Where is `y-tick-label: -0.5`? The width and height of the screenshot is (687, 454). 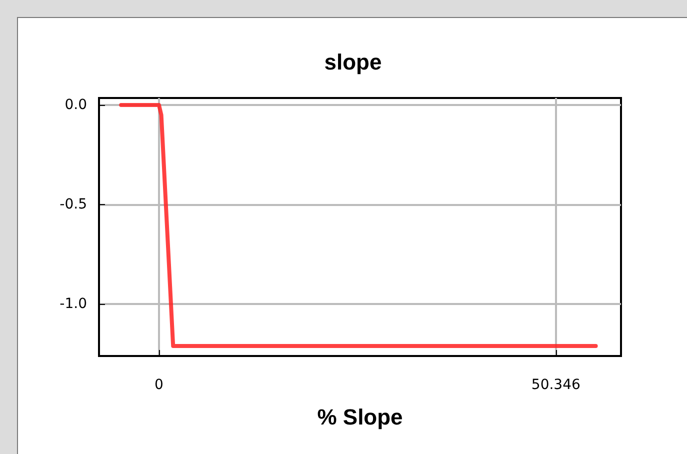
y-tick-label: -0.5 is located at coordinates (73, 204).